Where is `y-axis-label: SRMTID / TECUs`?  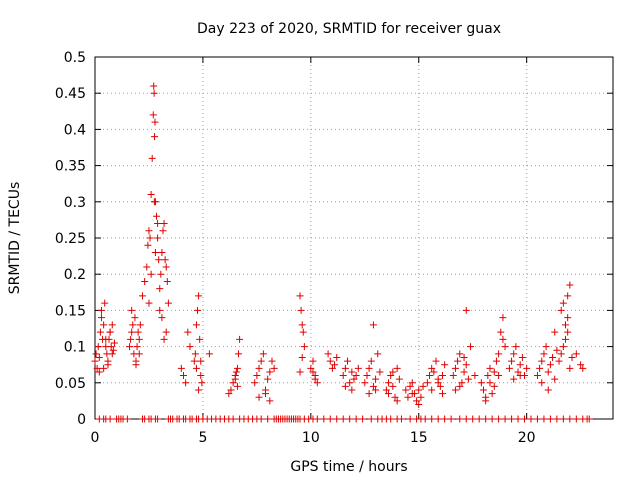 y-axis-label: SRMTID / TECUs is located at coordinates (15, 238).